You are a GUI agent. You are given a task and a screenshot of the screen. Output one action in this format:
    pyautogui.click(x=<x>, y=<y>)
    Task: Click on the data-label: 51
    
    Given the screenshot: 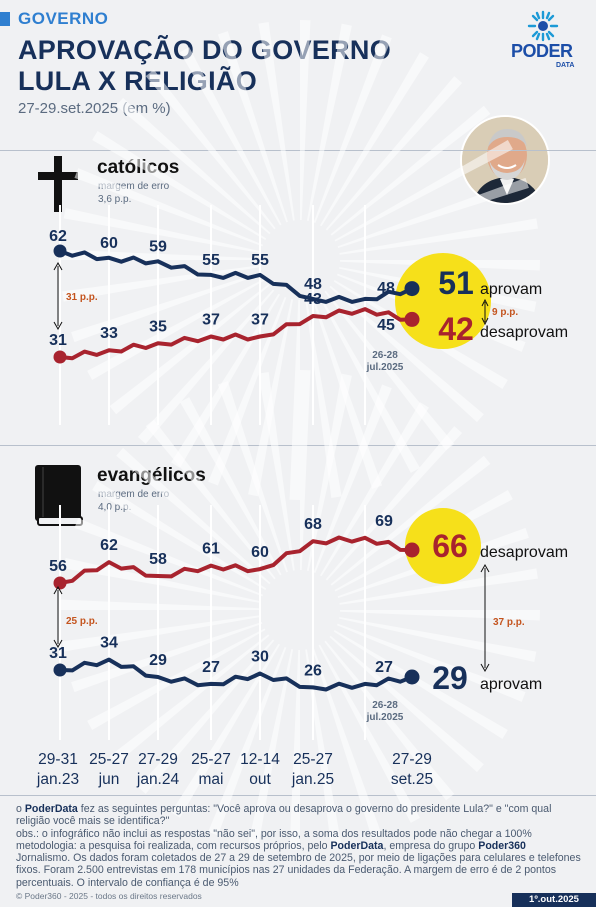 What is the action you would take?
    pyautogui.click(x=456, y=283)
    